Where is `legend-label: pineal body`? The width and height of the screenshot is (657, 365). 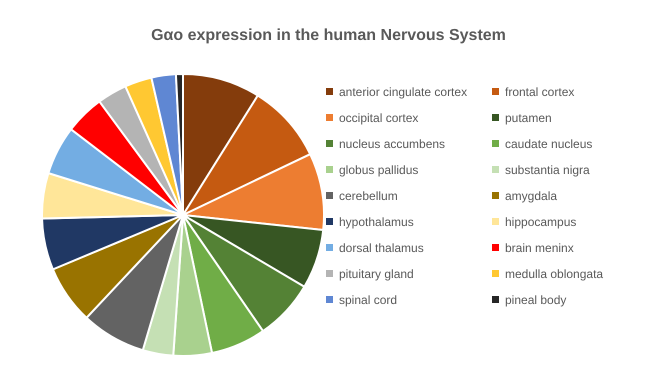
legend-label: pineal body is located at coordinates (535, 299).